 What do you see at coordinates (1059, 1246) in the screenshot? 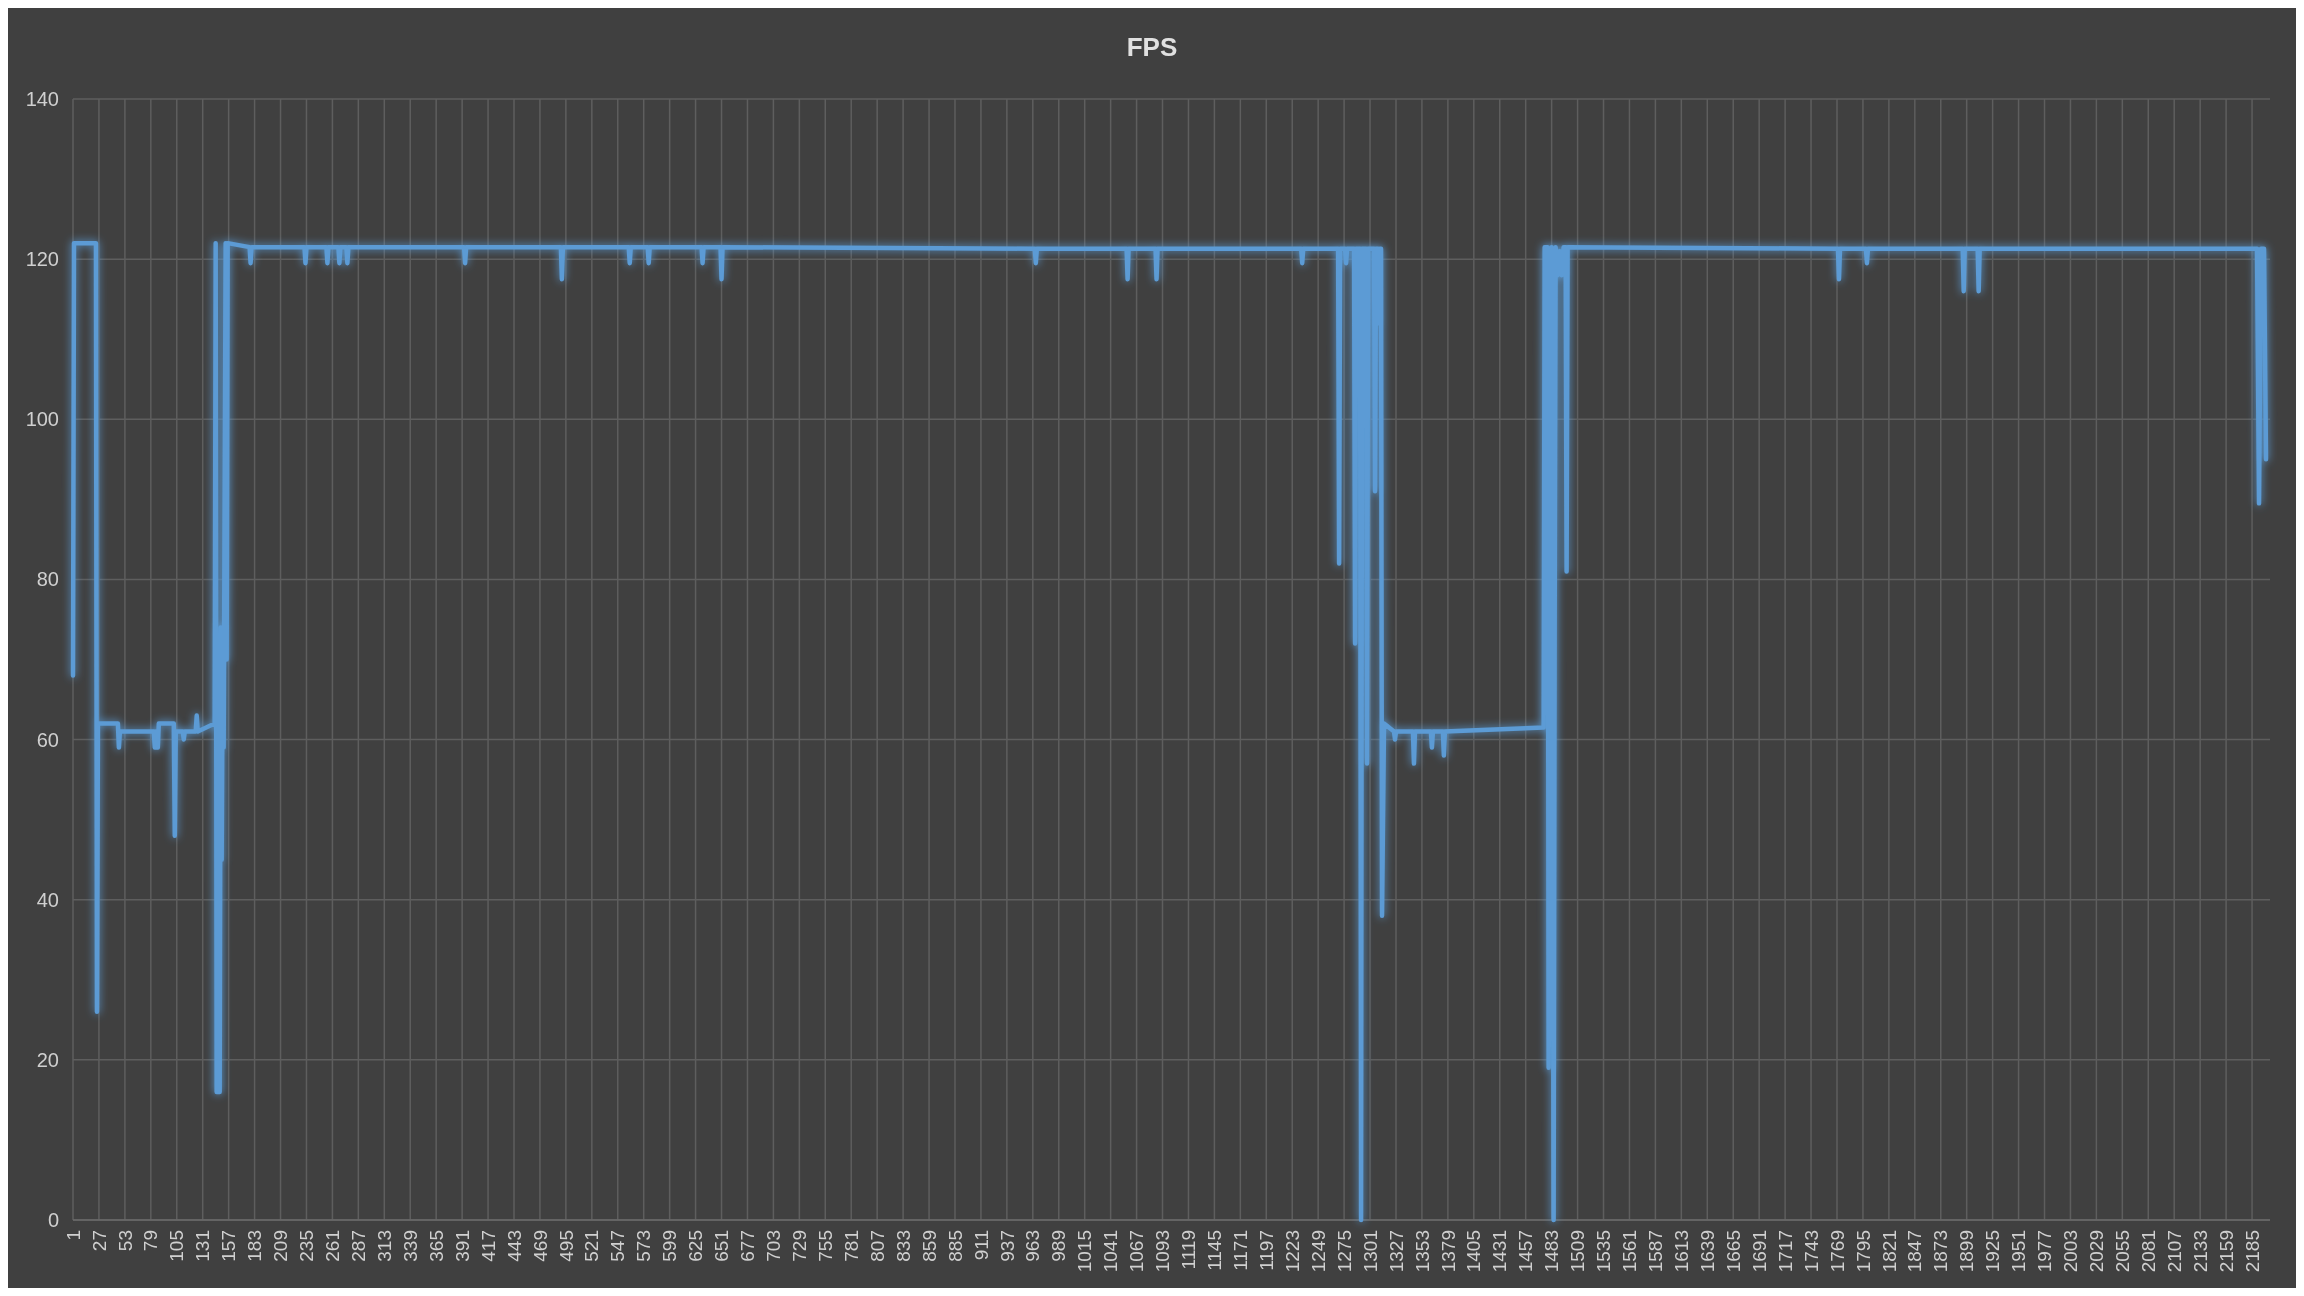
I see `x-tick-label: 989` at bounding box center [1059, 1246].